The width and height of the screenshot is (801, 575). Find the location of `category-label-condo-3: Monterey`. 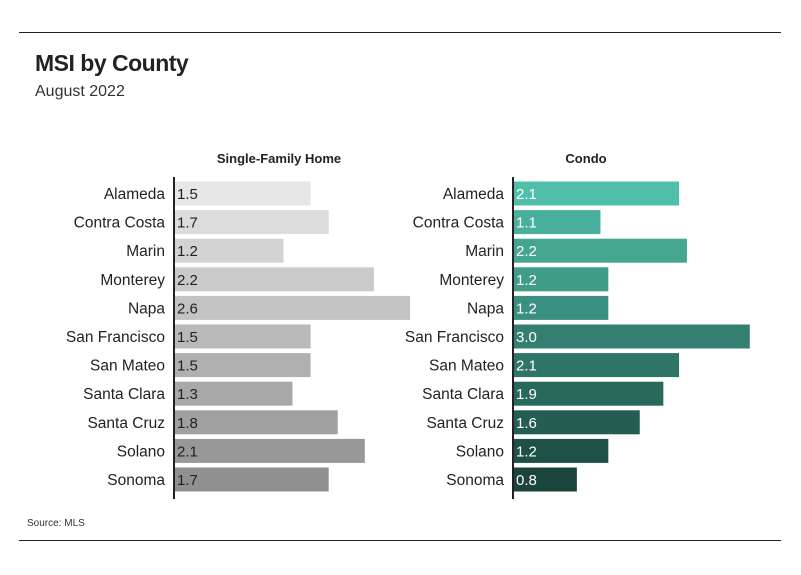

category-label-condo-3: Monterey is located at coordinates (471, 280).